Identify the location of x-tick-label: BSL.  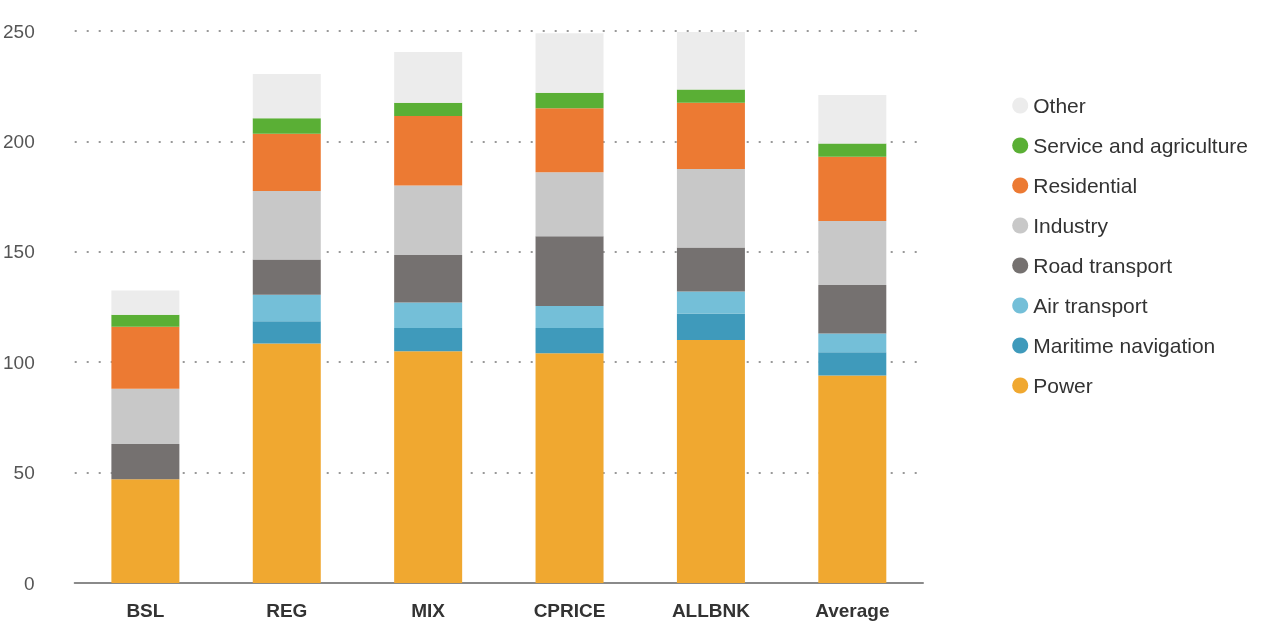
(145, 610).